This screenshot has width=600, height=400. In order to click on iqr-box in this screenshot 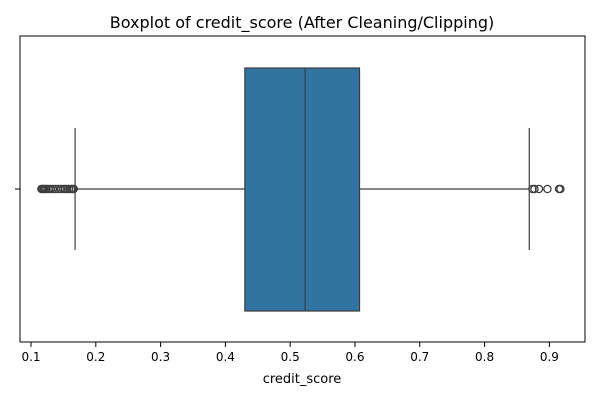, I will do `click(302, 189)`.